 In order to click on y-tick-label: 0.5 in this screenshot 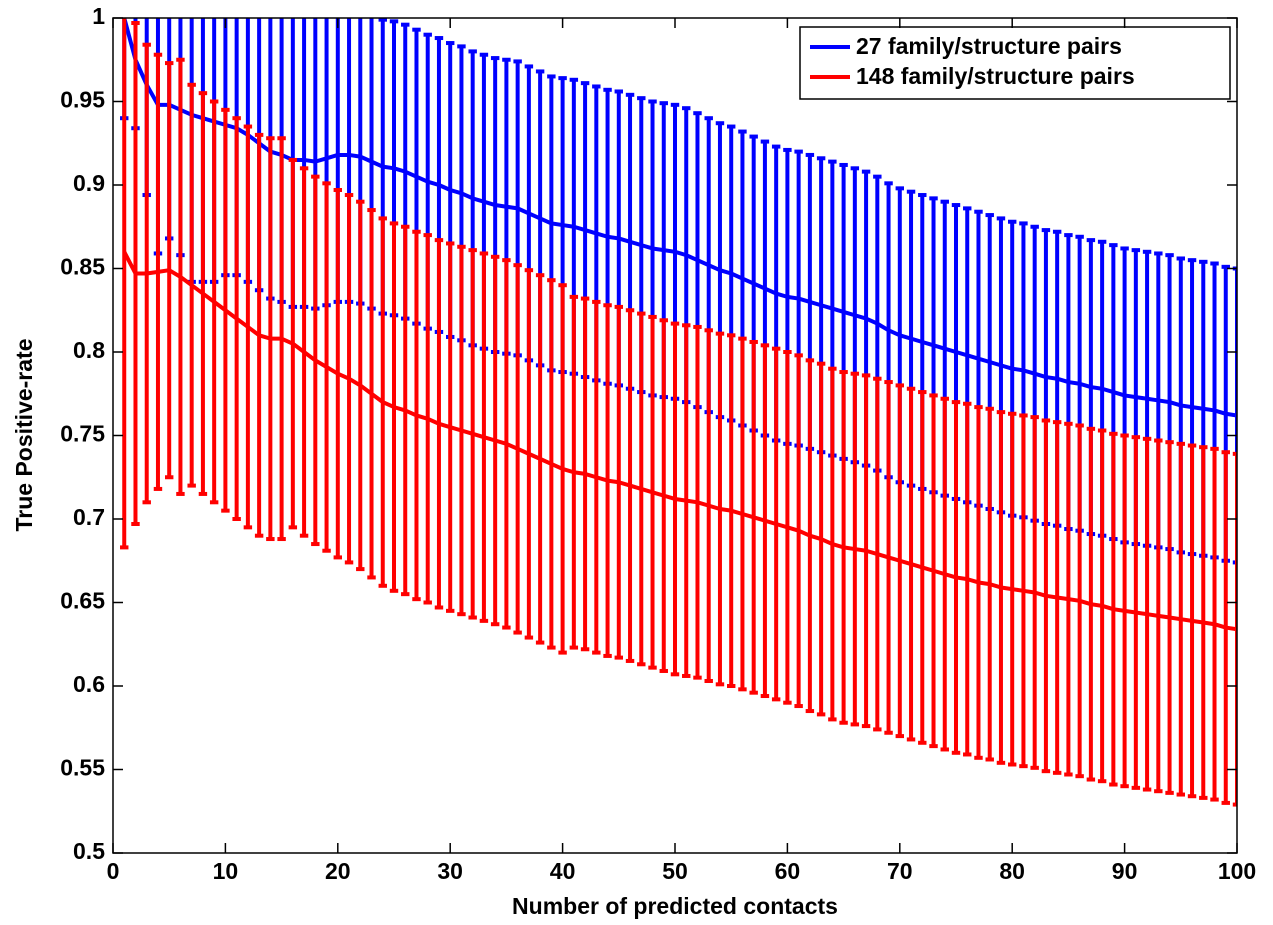, I will do `click(89, 851)`.